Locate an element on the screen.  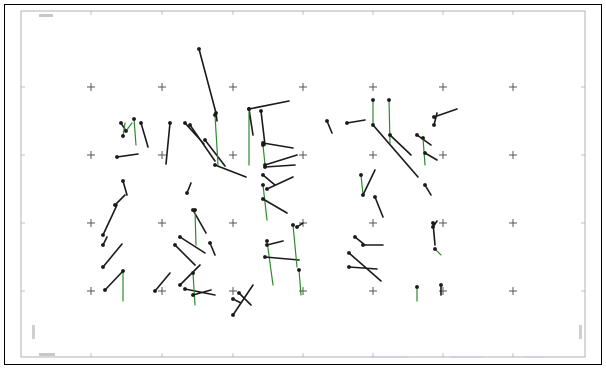
corner-label-bottom is located at coordinates (47, 354).